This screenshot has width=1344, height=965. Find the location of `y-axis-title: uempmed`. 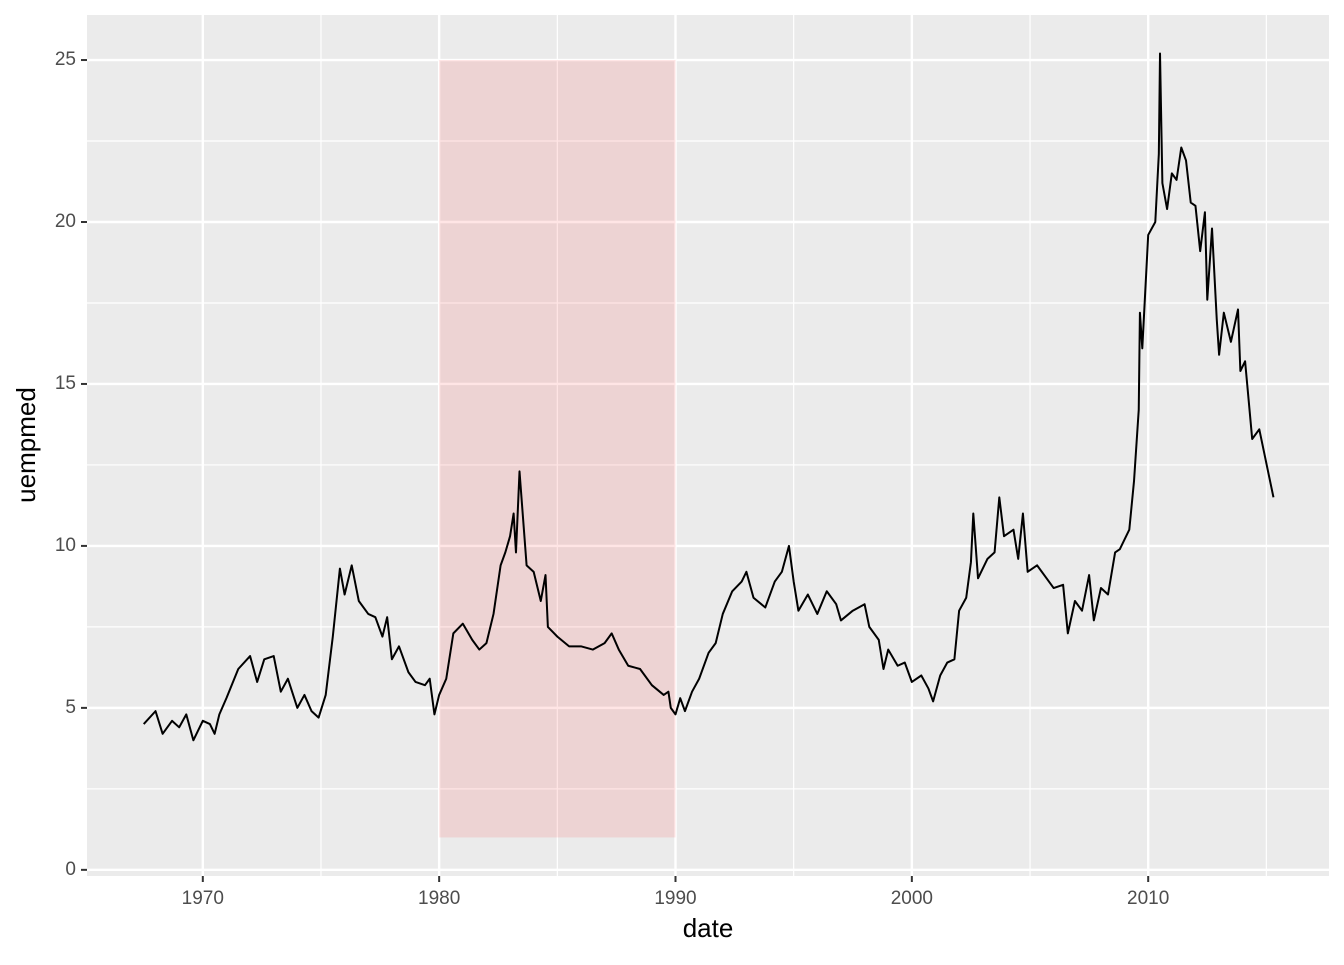

y-axis-title: uempmed is located at coordinates (26, 445).